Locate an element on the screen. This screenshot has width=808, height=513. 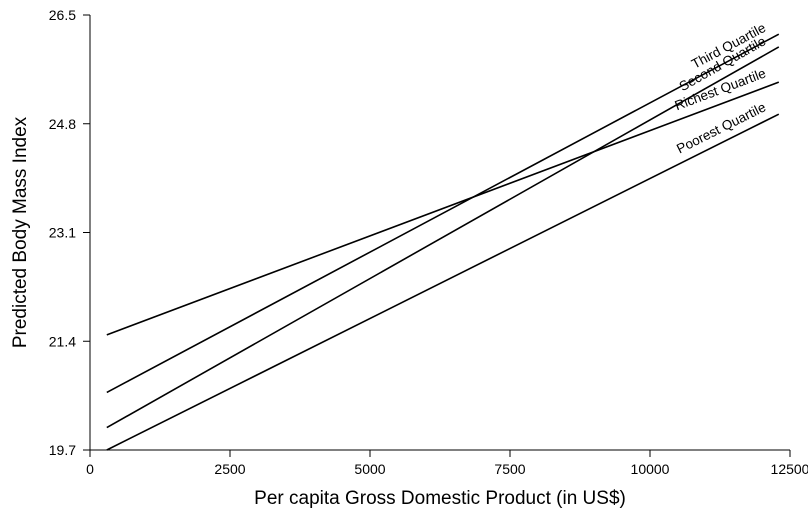
x-ticks: 0 2500 5000 7500 10000 12500 is located at coordinates (447, 463).